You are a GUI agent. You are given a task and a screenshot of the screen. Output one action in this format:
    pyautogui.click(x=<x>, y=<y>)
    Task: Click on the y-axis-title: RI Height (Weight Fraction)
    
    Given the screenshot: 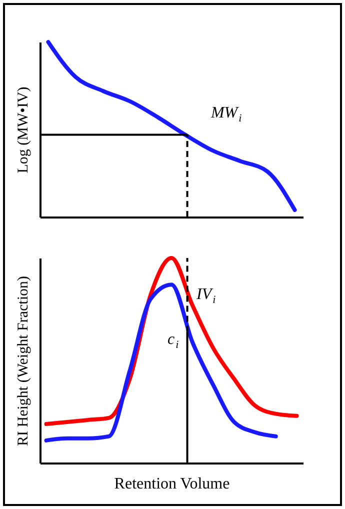 What is the action you would take?
    pyautogui.click(x=24, y=361)
    